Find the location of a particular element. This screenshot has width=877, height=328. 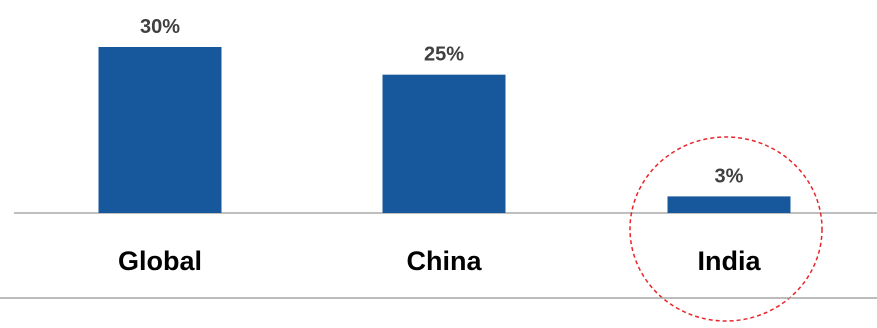

bar-china is located at coordinates (444, 144).